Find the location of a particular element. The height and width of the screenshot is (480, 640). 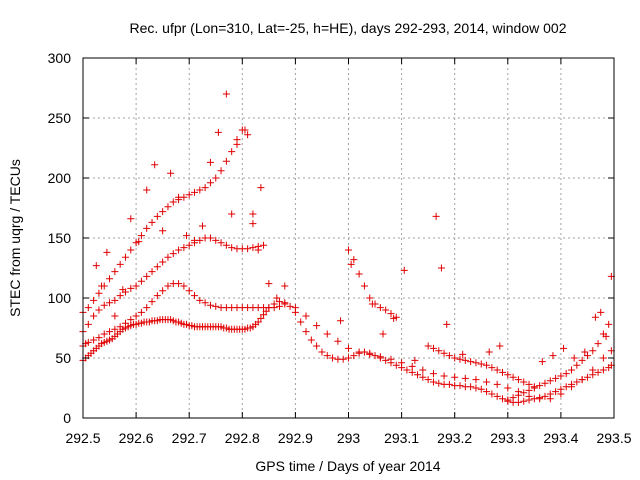

x-tick-label: 293.3 is located at coordinates (507, 438).